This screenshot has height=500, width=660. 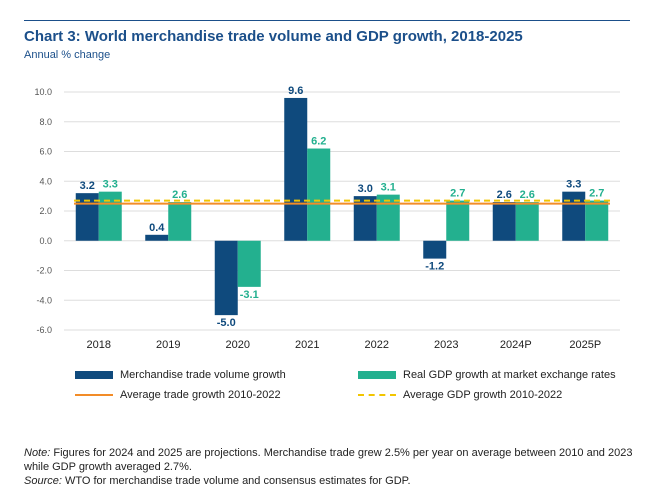 I want to click on x-tick-label: 2021, so click(x=307, y=345).